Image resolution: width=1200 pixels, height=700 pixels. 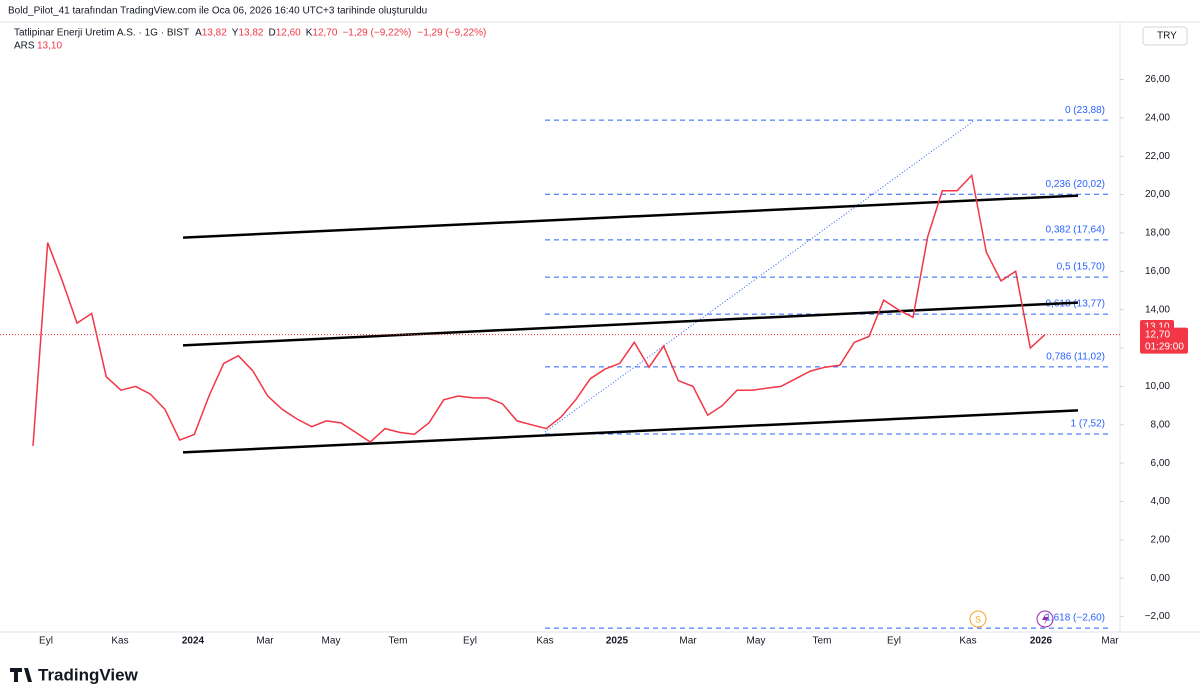 I want to click on ohlc-value: 12,60, so click(x=288, y=33).